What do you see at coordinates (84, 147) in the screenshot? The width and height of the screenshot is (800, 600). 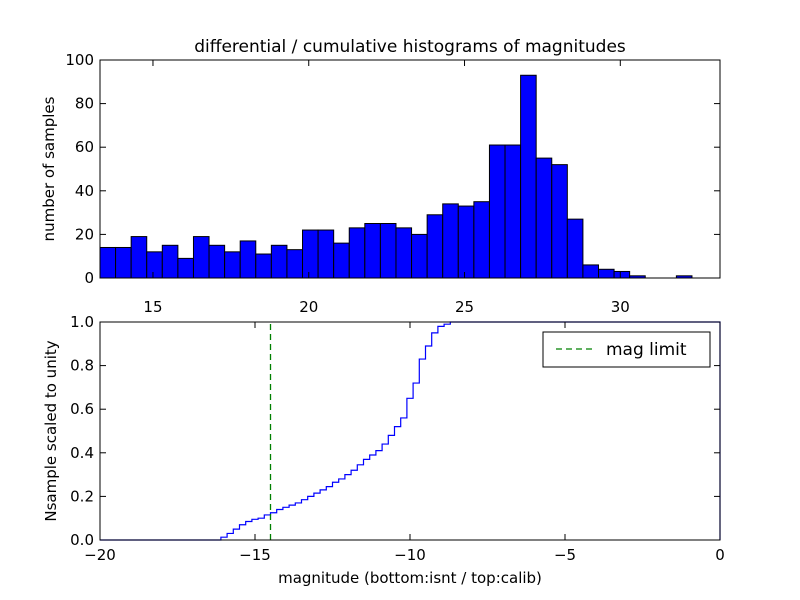 I see `top-y-tick-label: 60` at bounding box center [84, 147].